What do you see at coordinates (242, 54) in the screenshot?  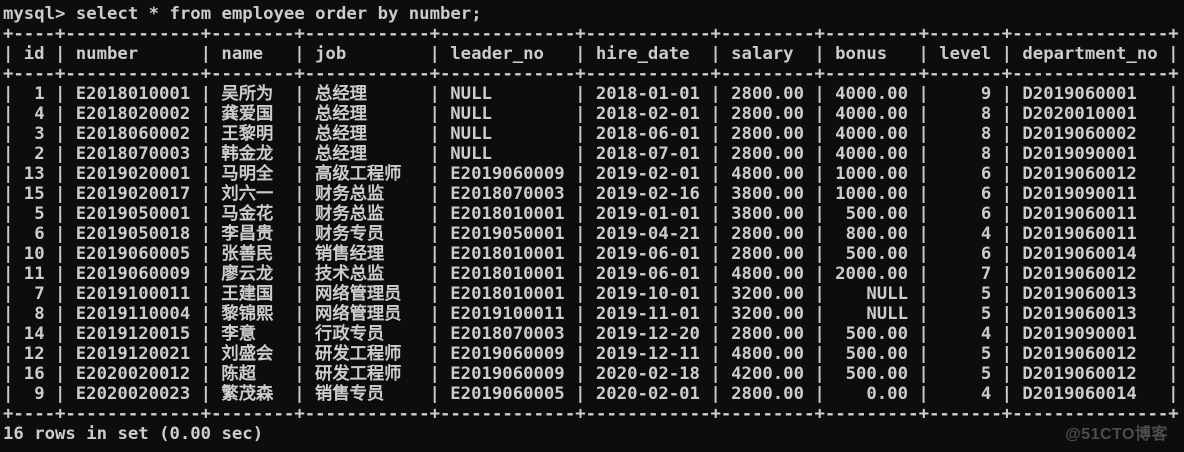 I see `column-header-name: name` at bounding box center [242, 54].